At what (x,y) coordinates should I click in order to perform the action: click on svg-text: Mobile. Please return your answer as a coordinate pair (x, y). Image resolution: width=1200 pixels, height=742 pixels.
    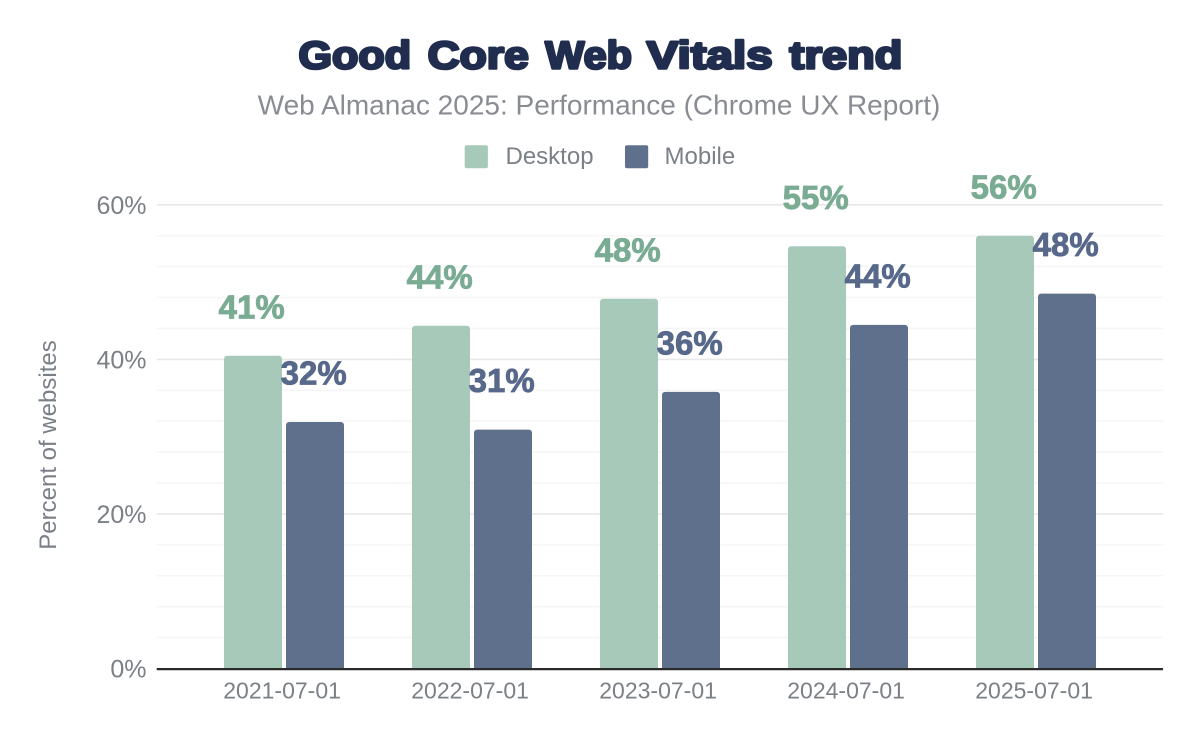
    Looking at the image, I should click on (700, 156).